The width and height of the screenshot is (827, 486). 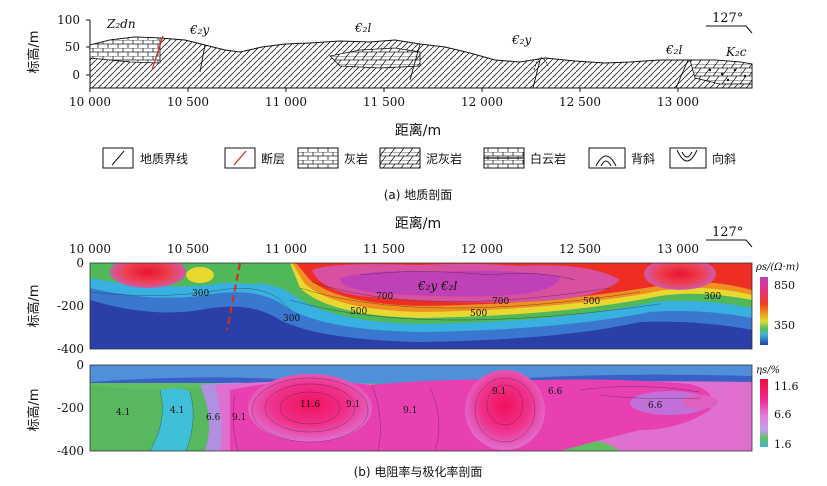 What do you see at coordinates (199, 30) in the screenshot?
I see `unit-label-e2y-1: €₂y` at bounding box center [199, 30].